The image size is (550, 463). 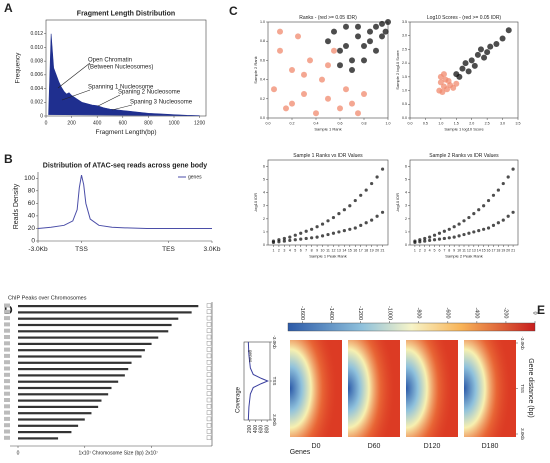 I want to click on distance-tick-label: TSS, so click(x=274, y=381).